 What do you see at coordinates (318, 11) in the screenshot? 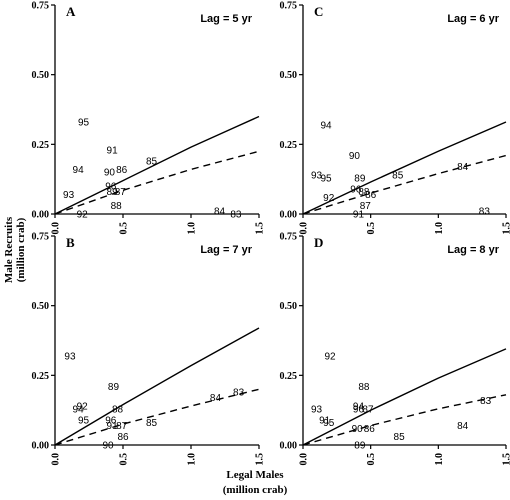
I see `panel-letter: C` at bounding box center [318, 11].